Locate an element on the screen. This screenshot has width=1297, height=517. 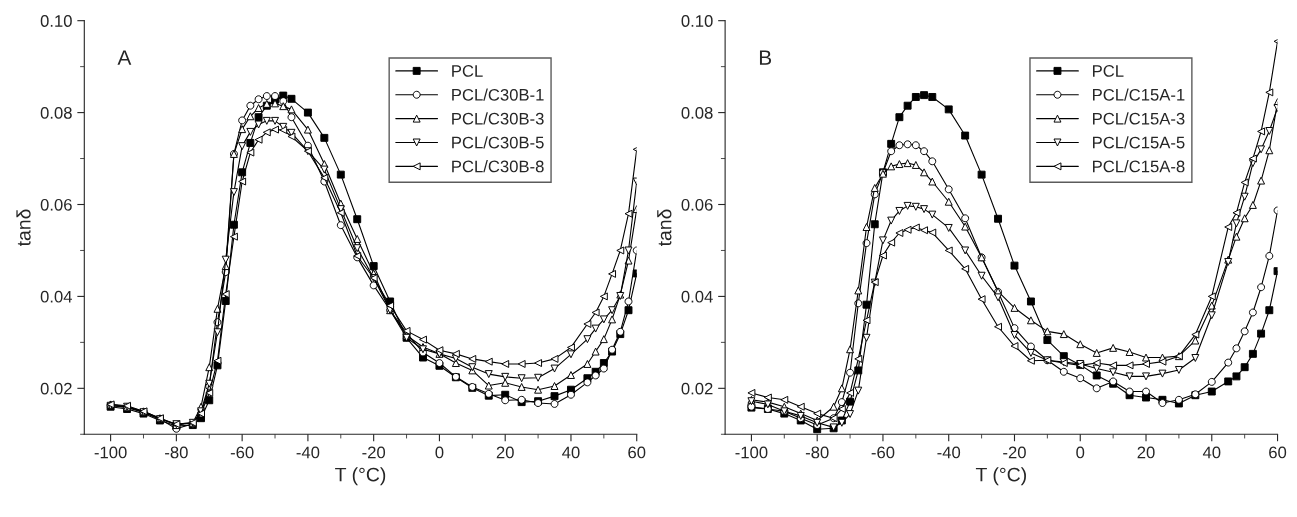
legend-label: PCL/C30B-5 is located at coordinates (498, 142).